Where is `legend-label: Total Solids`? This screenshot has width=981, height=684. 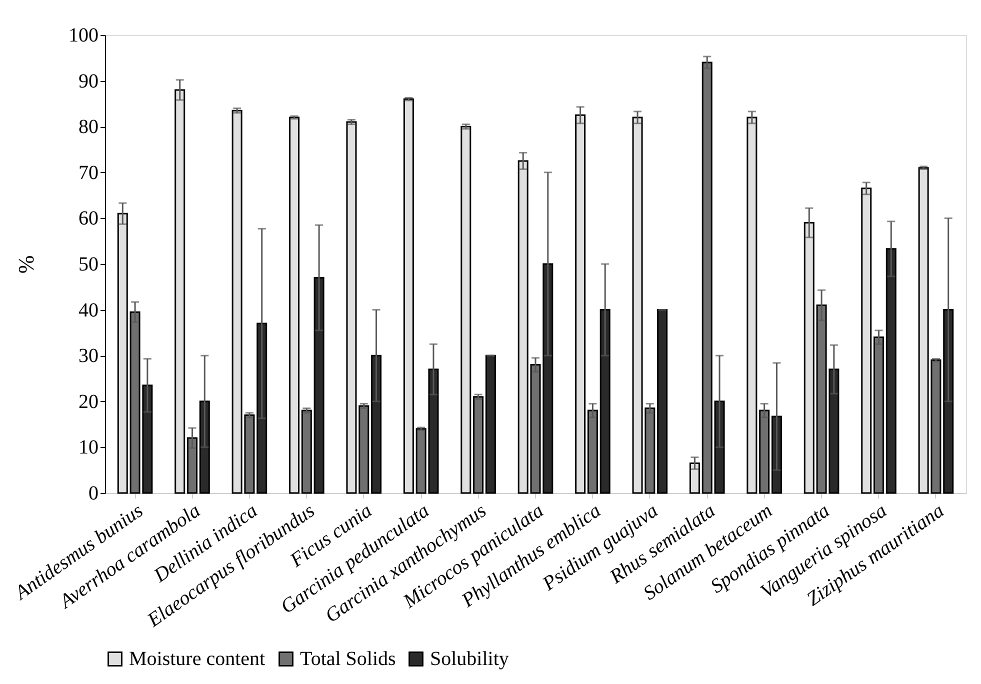 legend-label: Total Solids is located at coordinates (348, 659).